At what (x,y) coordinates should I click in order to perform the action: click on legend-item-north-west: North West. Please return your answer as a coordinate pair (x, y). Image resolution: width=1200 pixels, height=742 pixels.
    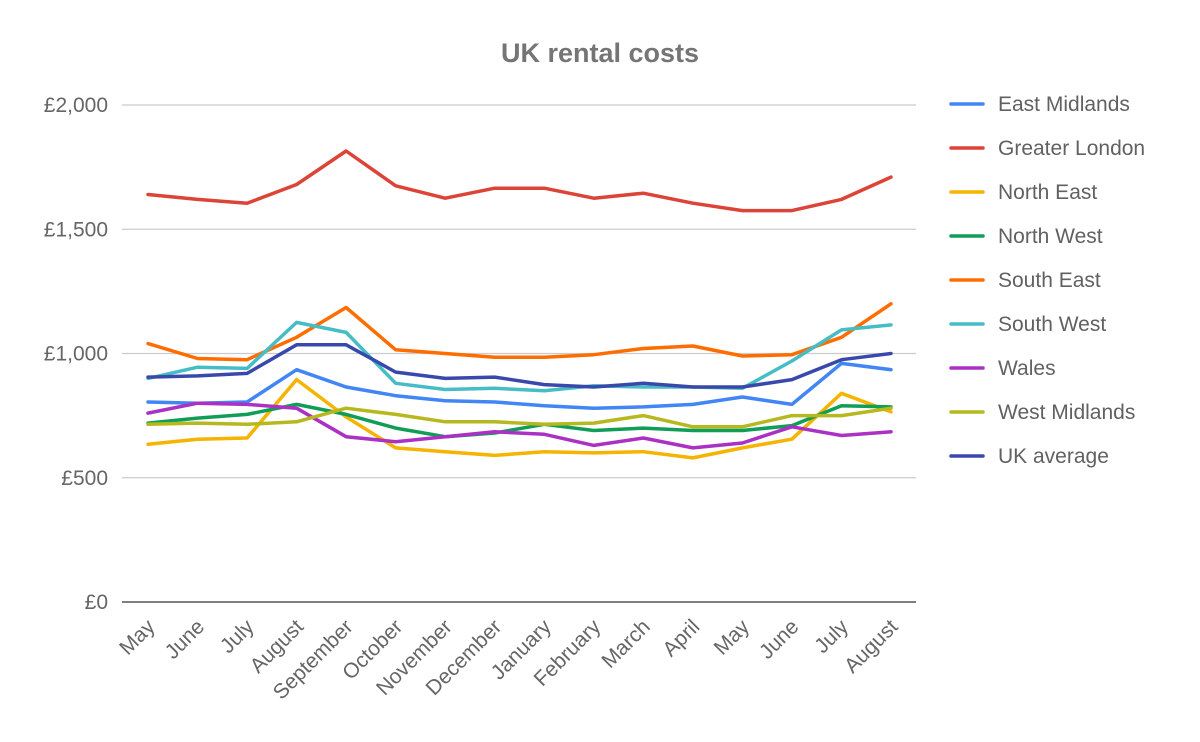
    Looking at the image, I should click on (1026, 236).